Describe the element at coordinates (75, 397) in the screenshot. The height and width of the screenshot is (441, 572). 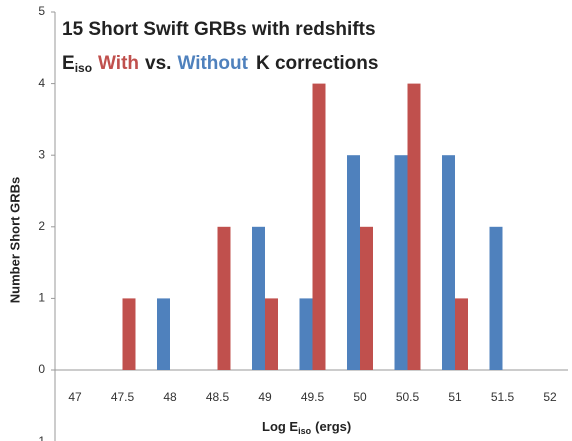
I see `x-tick-label: 47` at that location.